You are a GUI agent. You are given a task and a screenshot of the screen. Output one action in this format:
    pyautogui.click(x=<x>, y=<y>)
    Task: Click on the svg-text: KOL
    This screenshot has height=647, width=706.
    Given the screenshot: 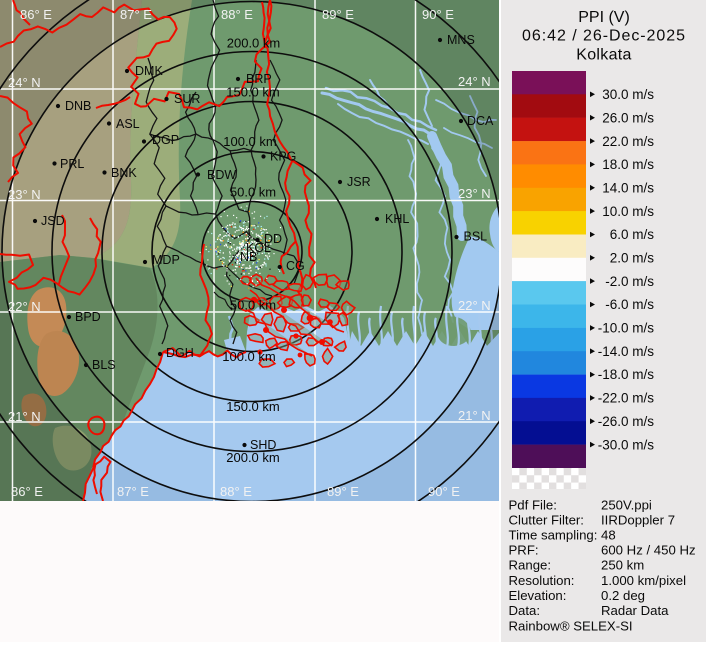 What is the action you would take?
    pyautogui.click(x=258, y=248)
    